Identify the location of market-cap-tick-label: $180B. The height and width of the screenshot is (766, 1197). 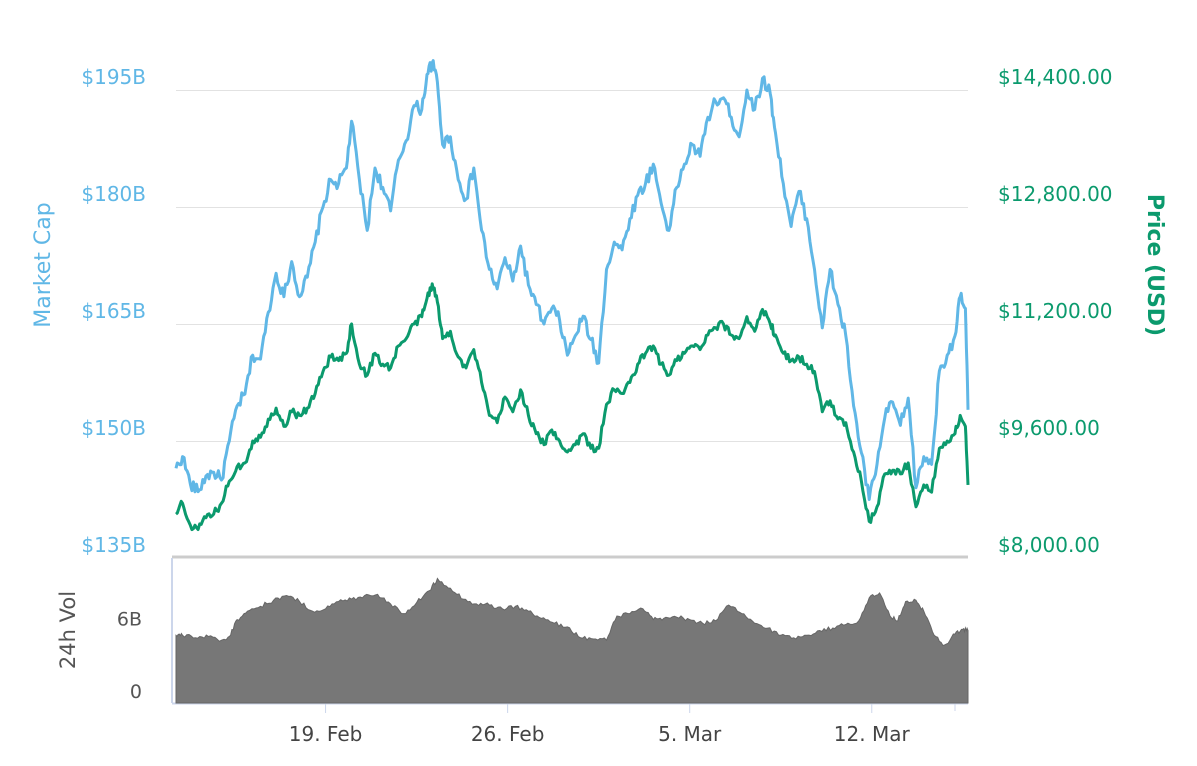
(113, 194).